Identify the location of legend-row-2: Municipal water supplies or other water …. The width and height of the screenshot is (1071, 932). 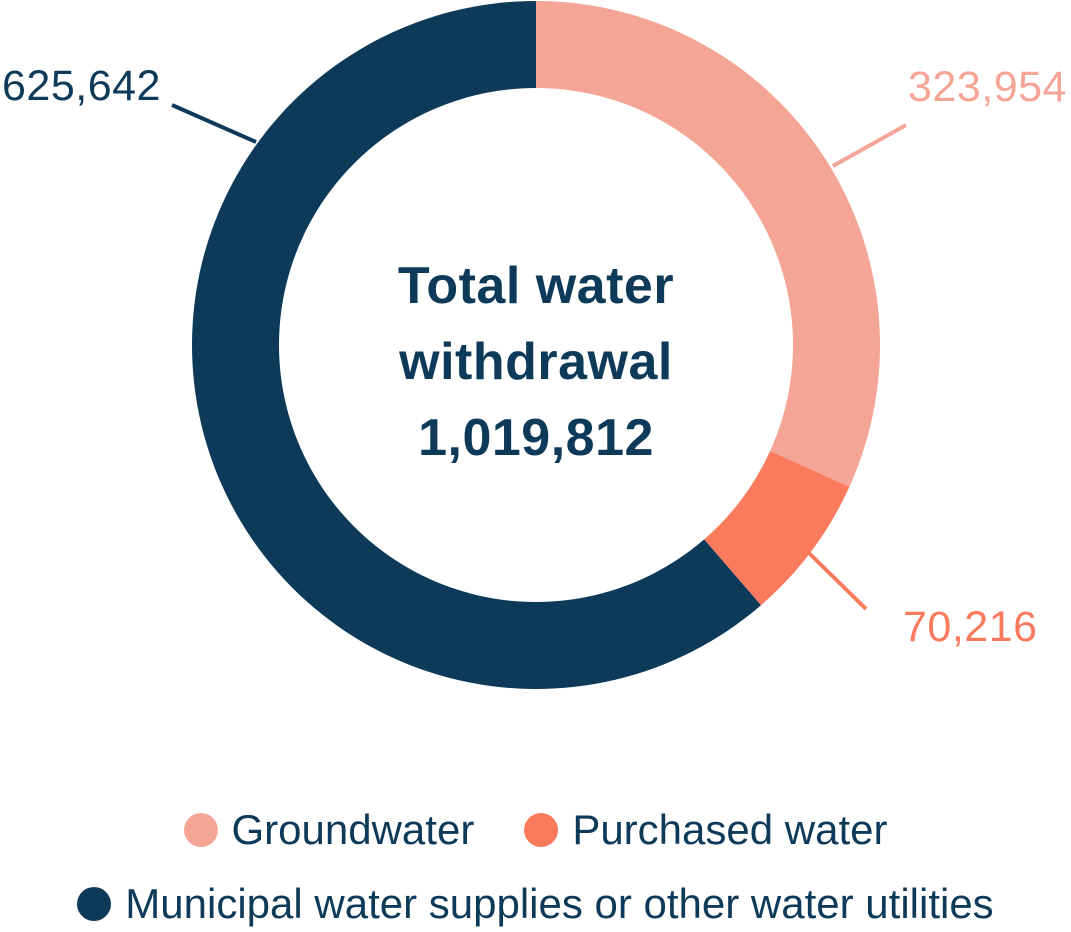
(535, 904).